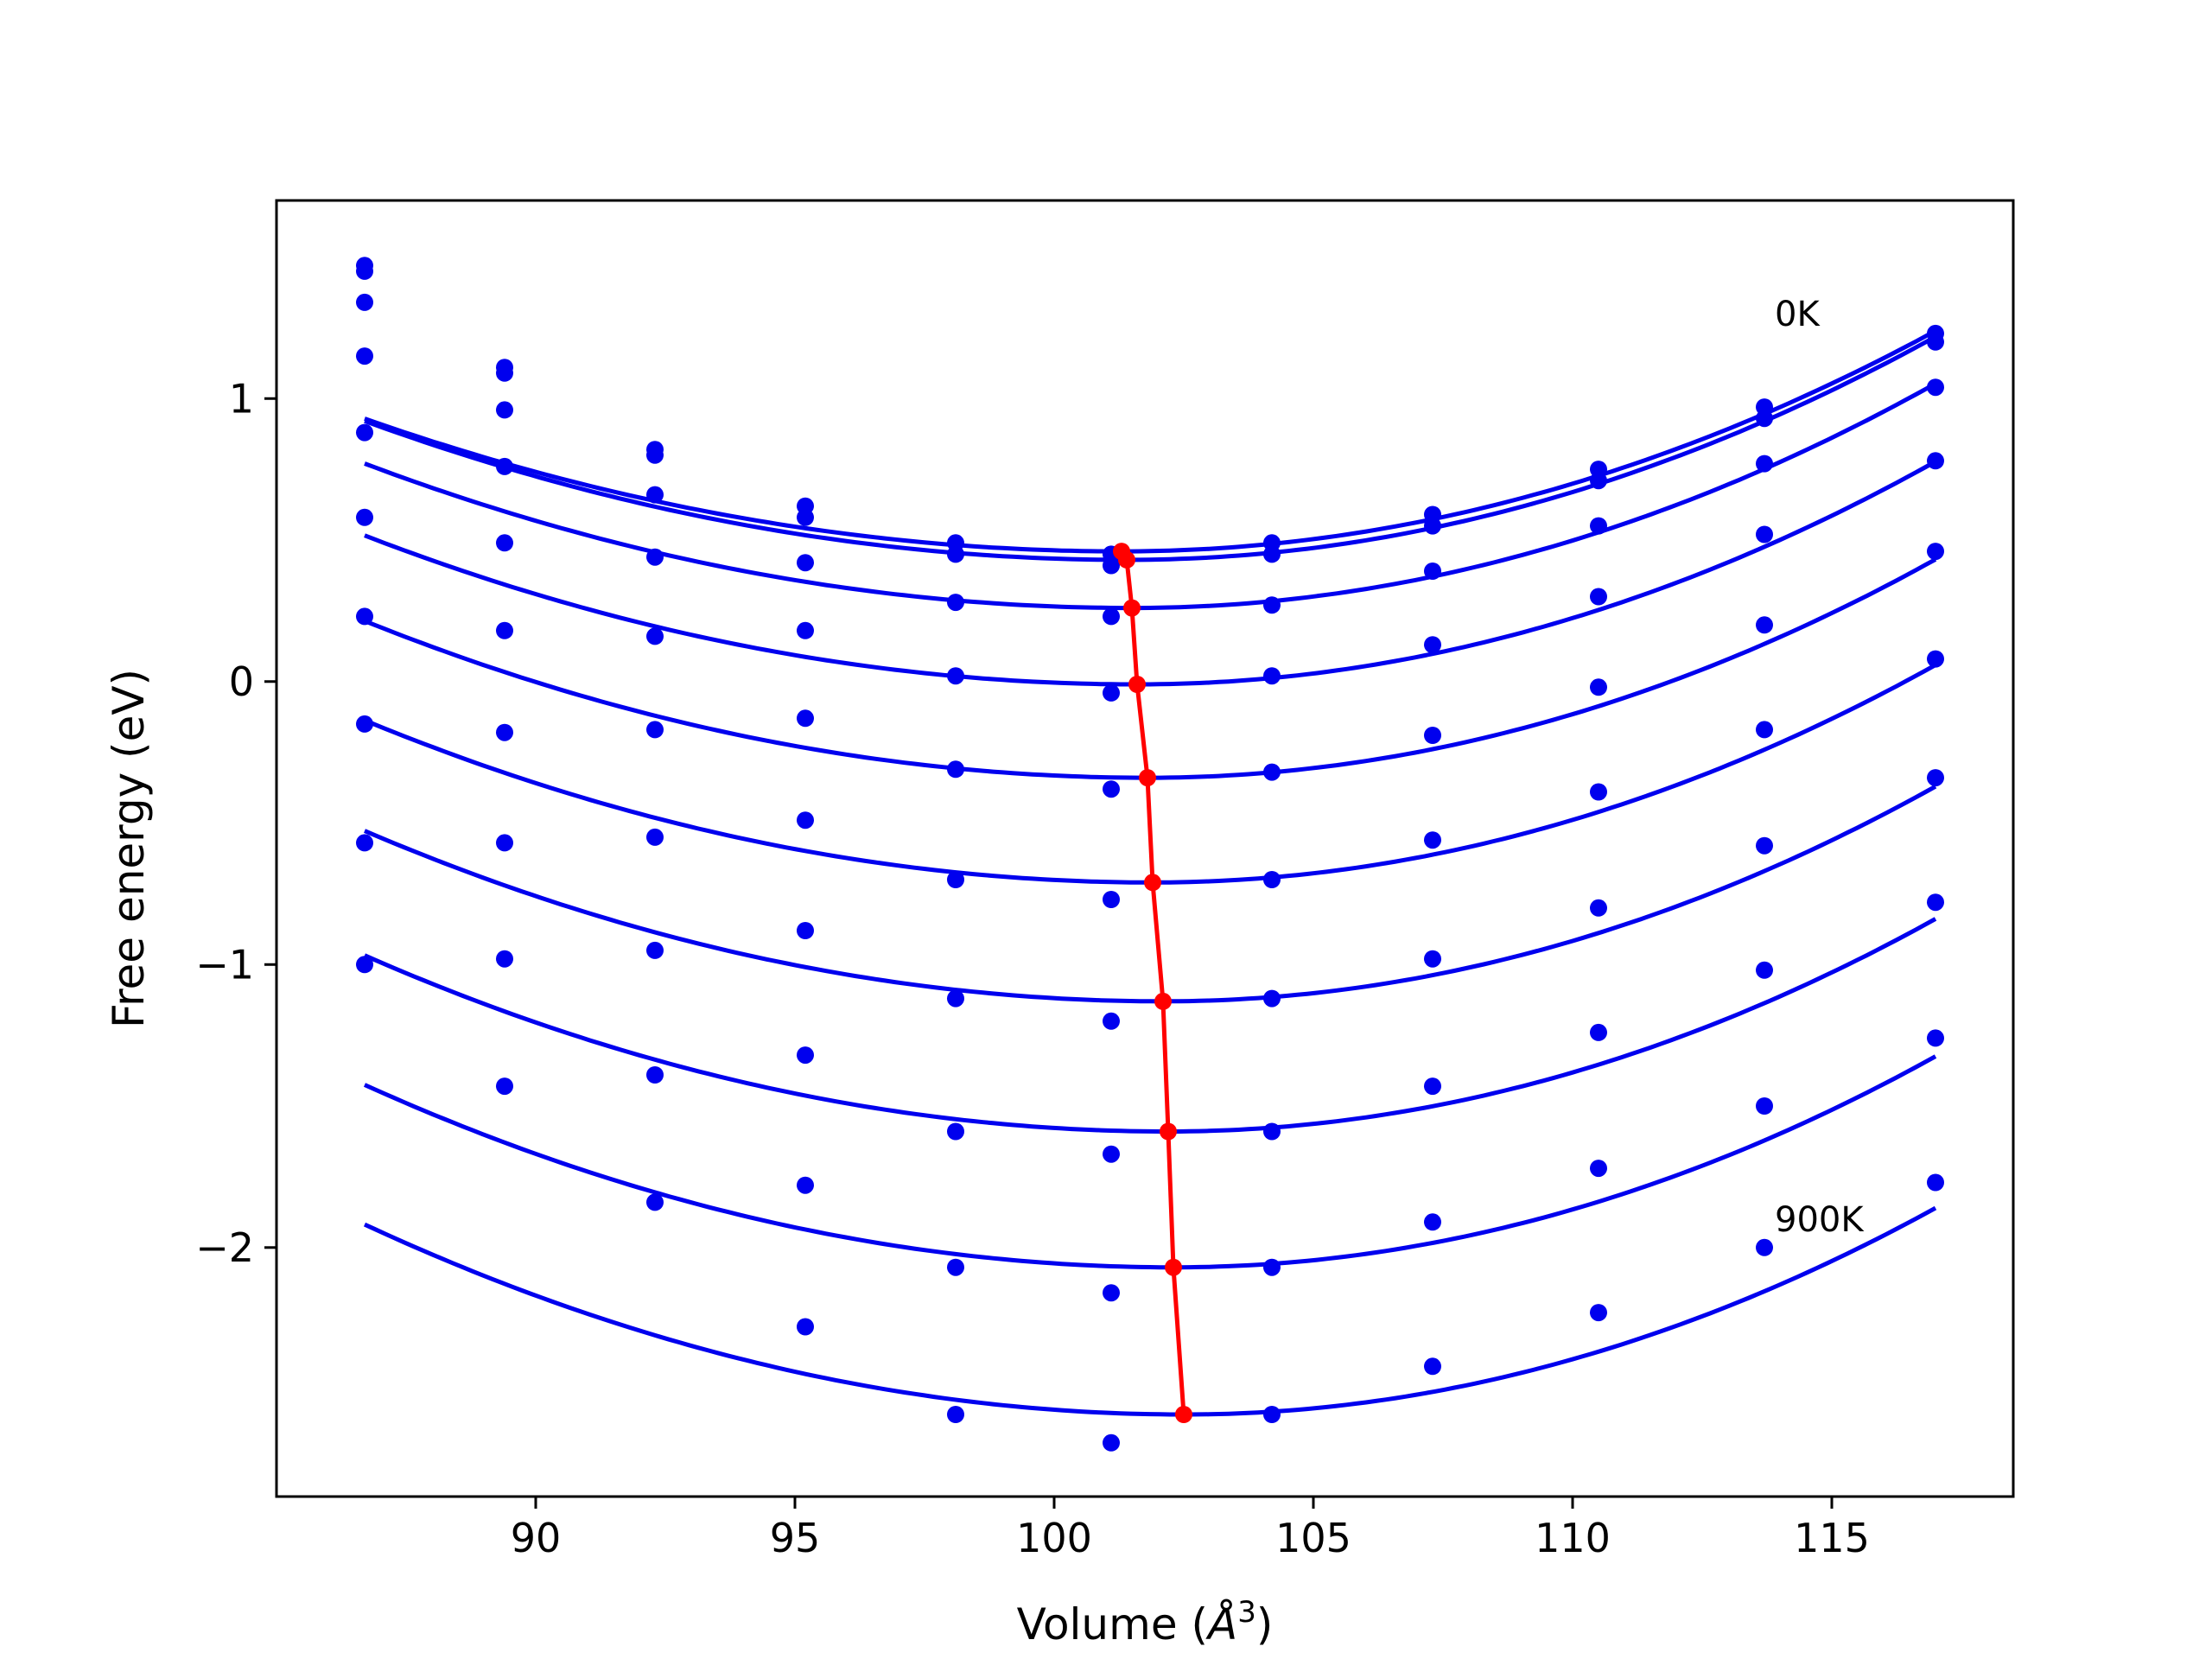  What do you see at coordinates (1313, 1538) in the screenshot?
I see `x-tick-label: 105` at bounding box center [1313, 1538].